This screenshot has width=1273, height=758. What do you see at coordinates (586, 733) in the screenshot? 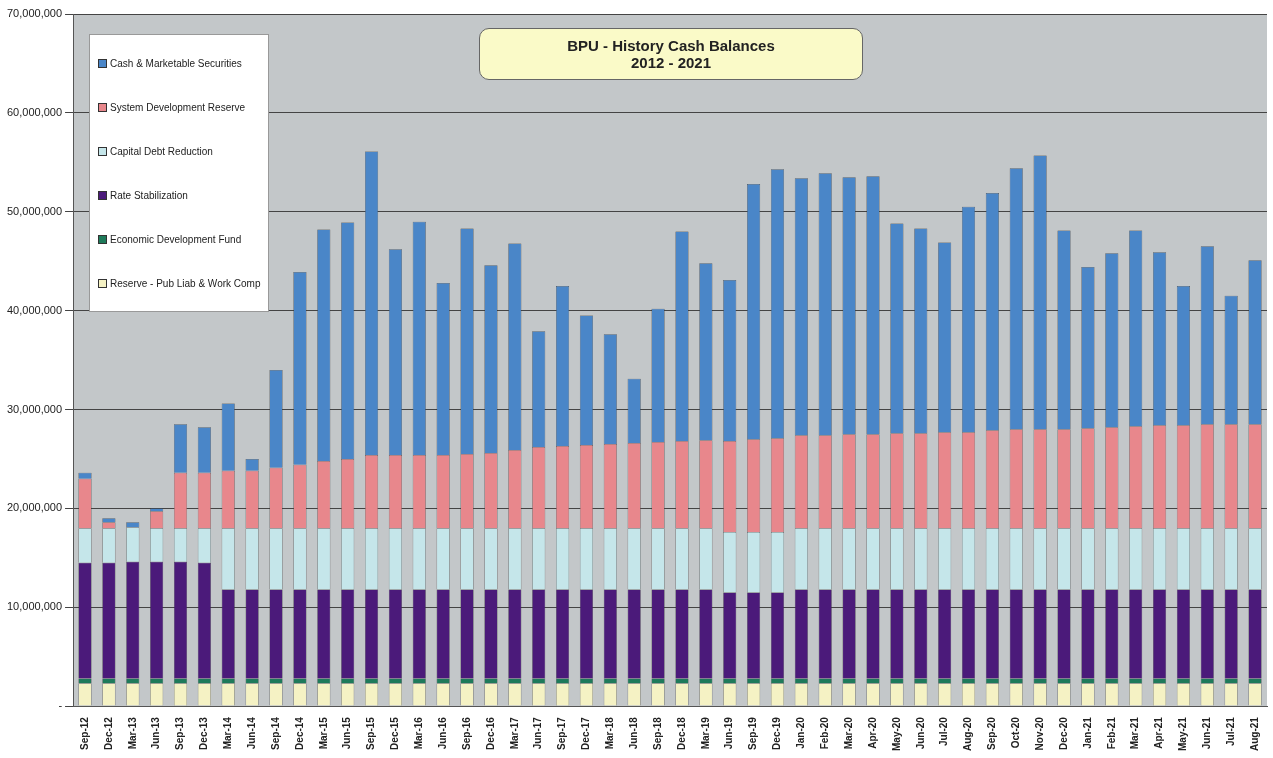
I see `x-tick-label: Dec-17` at bounding box center [586, 733].